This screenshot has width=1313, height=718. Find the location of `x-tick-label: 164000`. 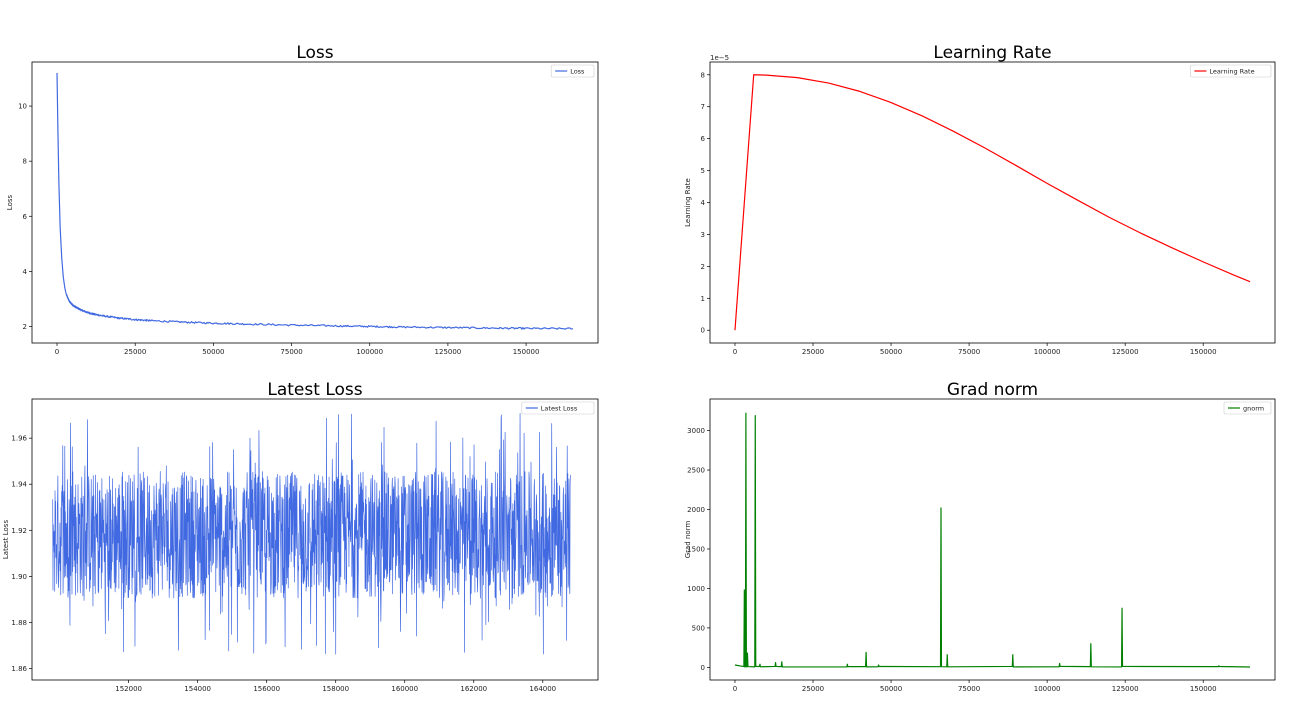

x-tick-label: 164000 is located at coordinates (542, 689).